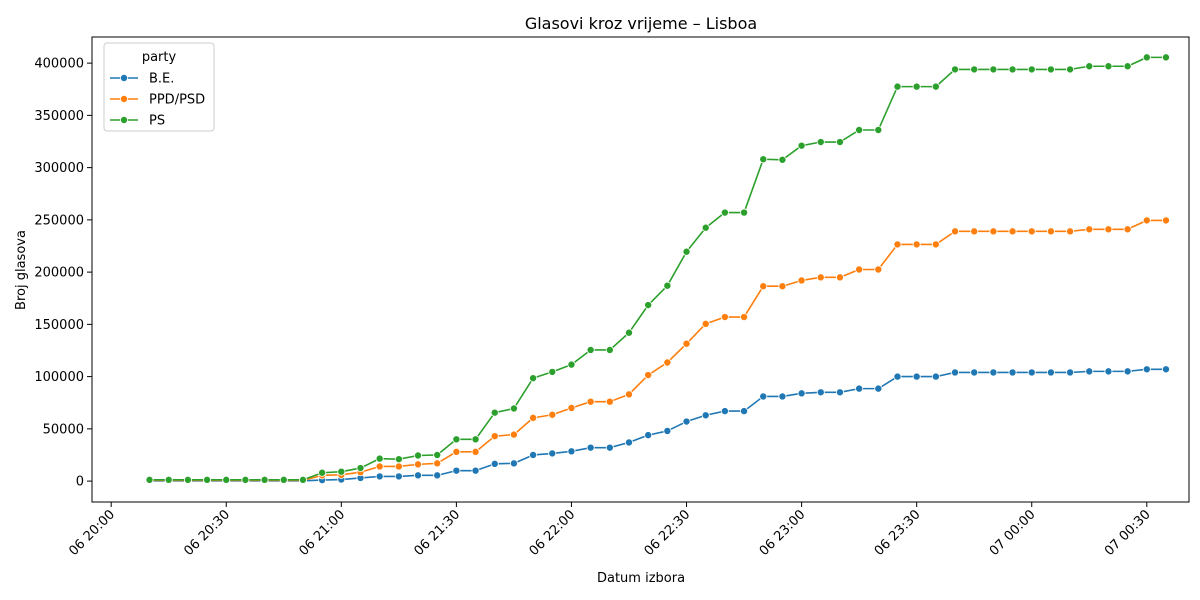 This screenshot has width=1200, height=600. What do you see at coordinates (159, 57) in the screenshot?
I see `legend-title: party` at bounding box center [159, 57].